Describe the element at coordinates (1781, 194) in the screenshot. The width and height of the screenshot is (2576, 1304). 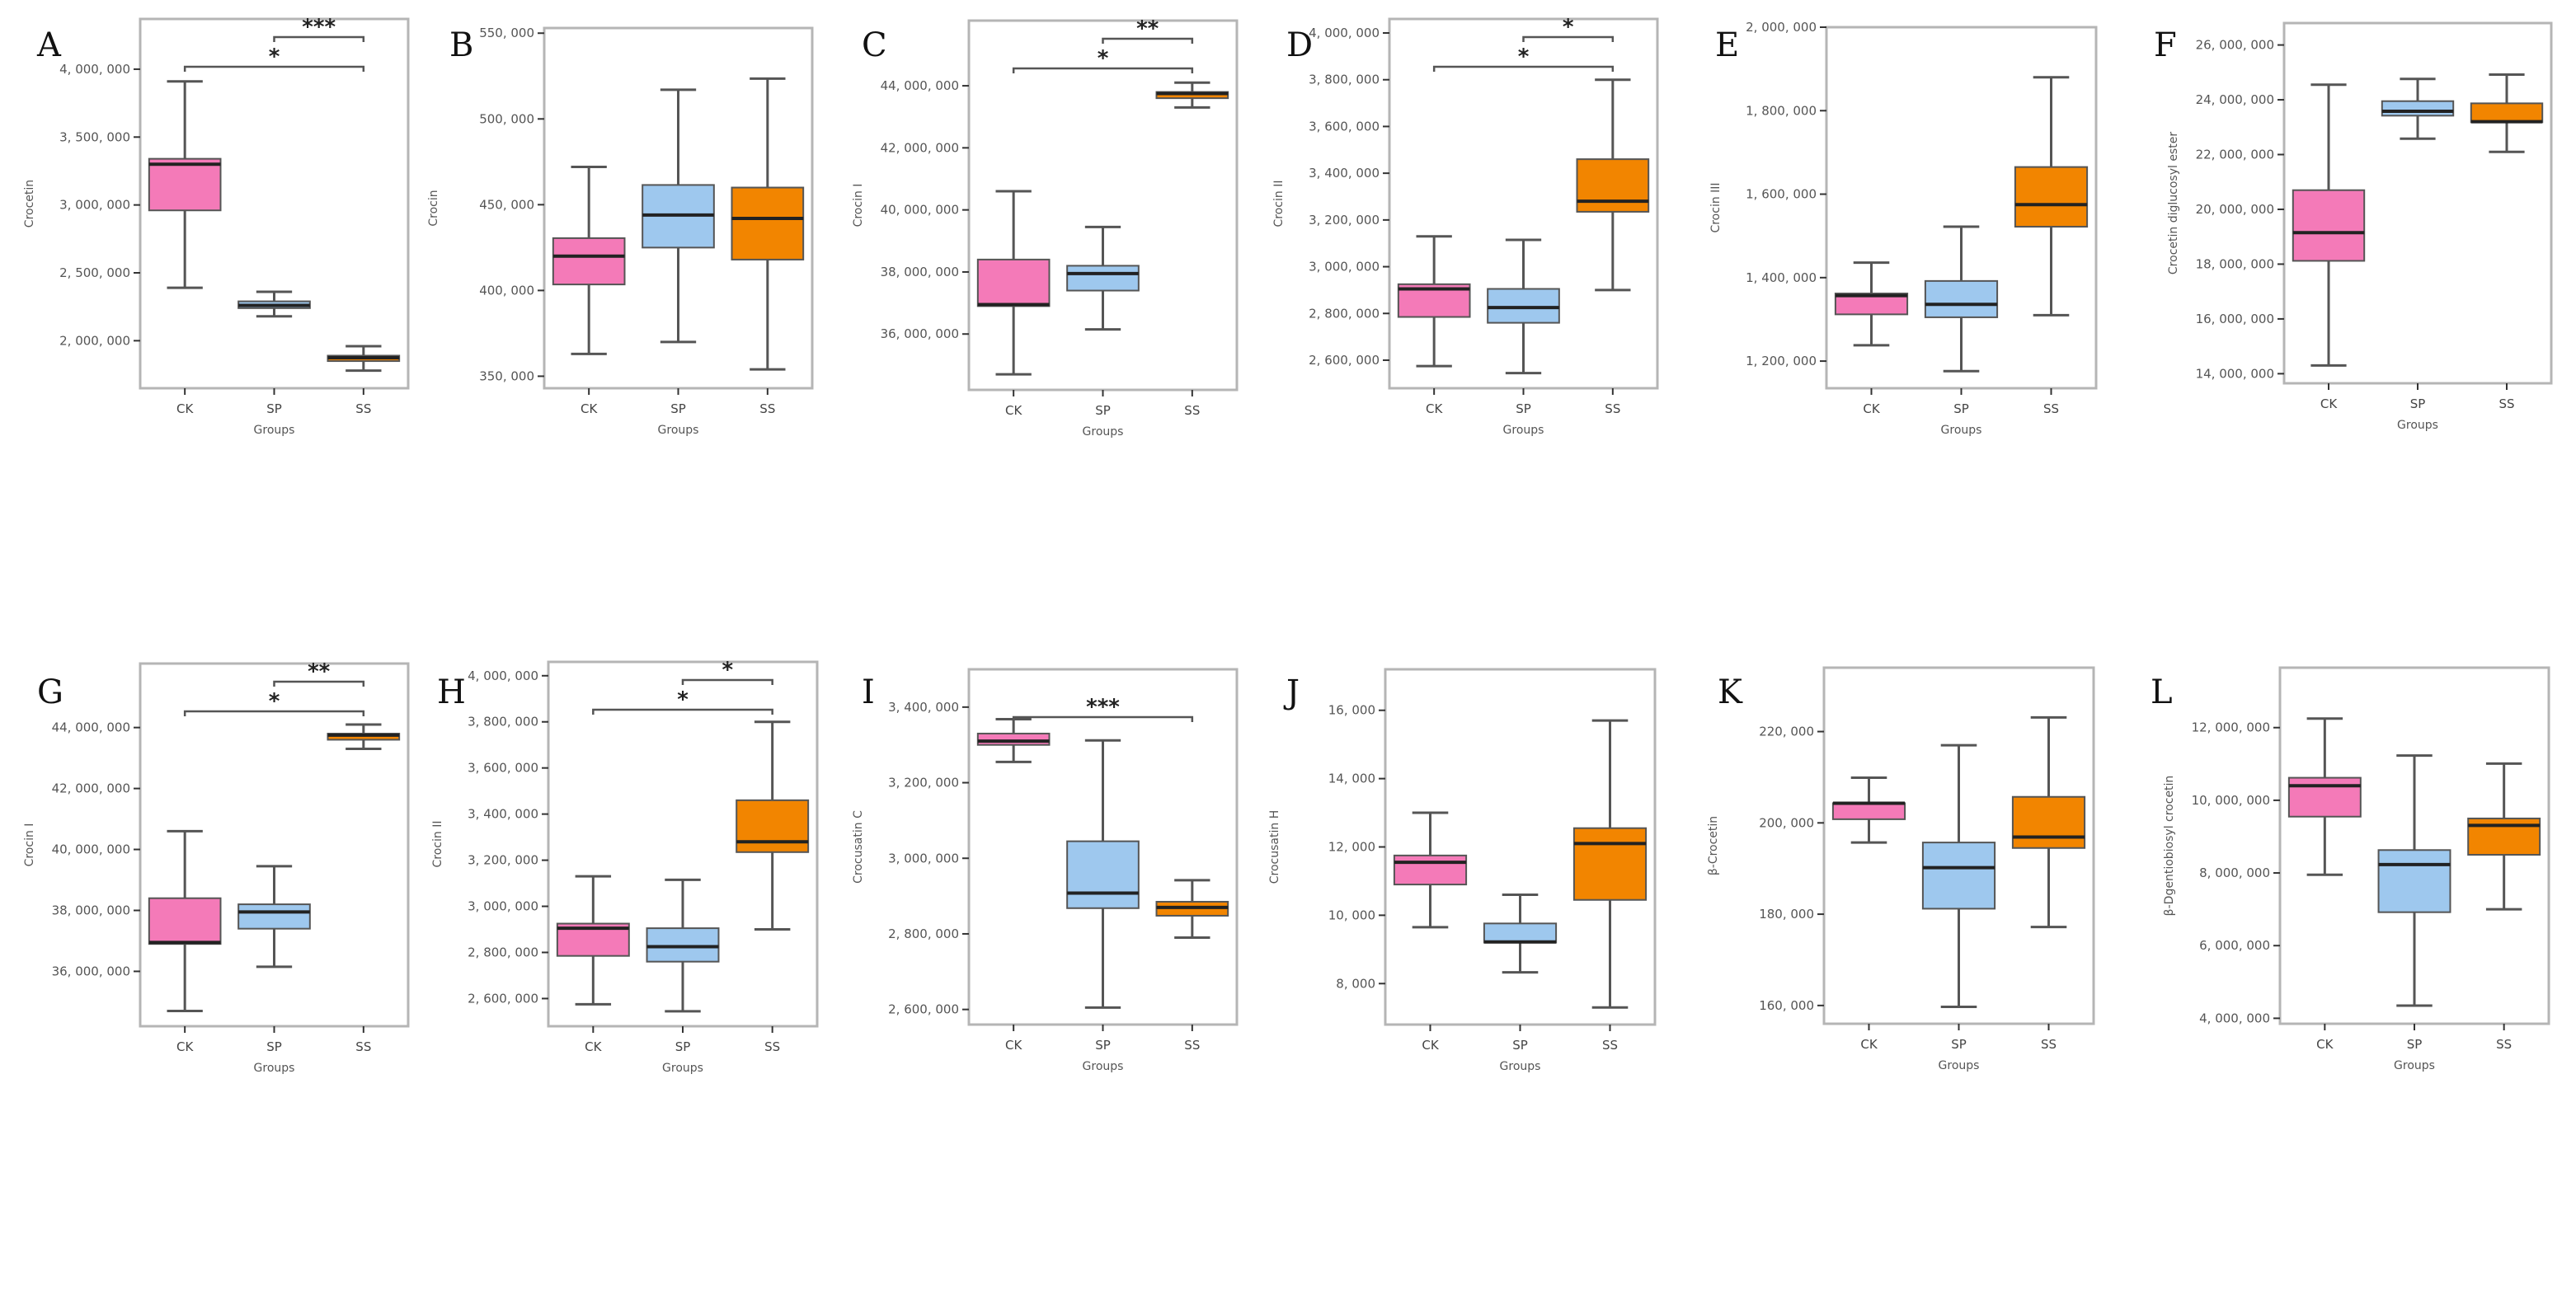
I see `y-tick-label: 1, 600, 000` at that location.